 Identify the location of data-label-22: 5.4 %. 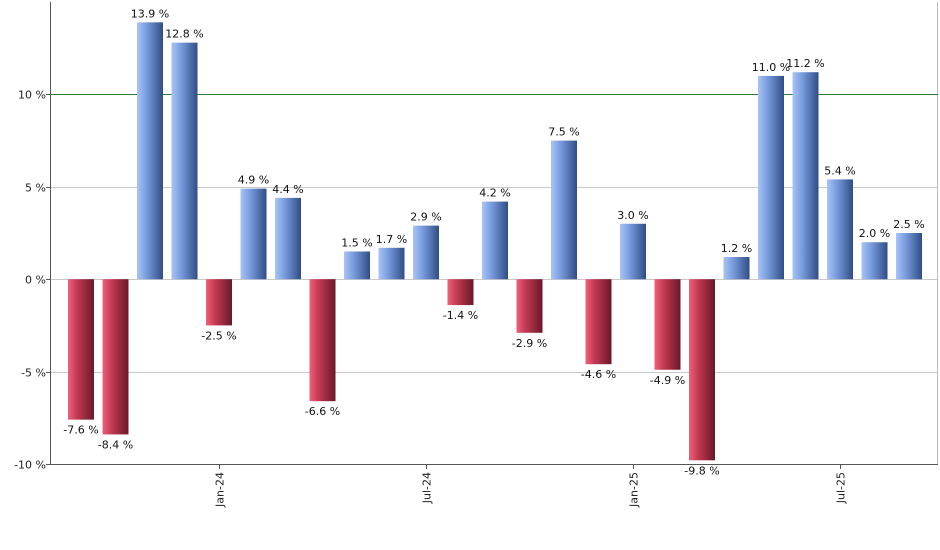
(839, 170).